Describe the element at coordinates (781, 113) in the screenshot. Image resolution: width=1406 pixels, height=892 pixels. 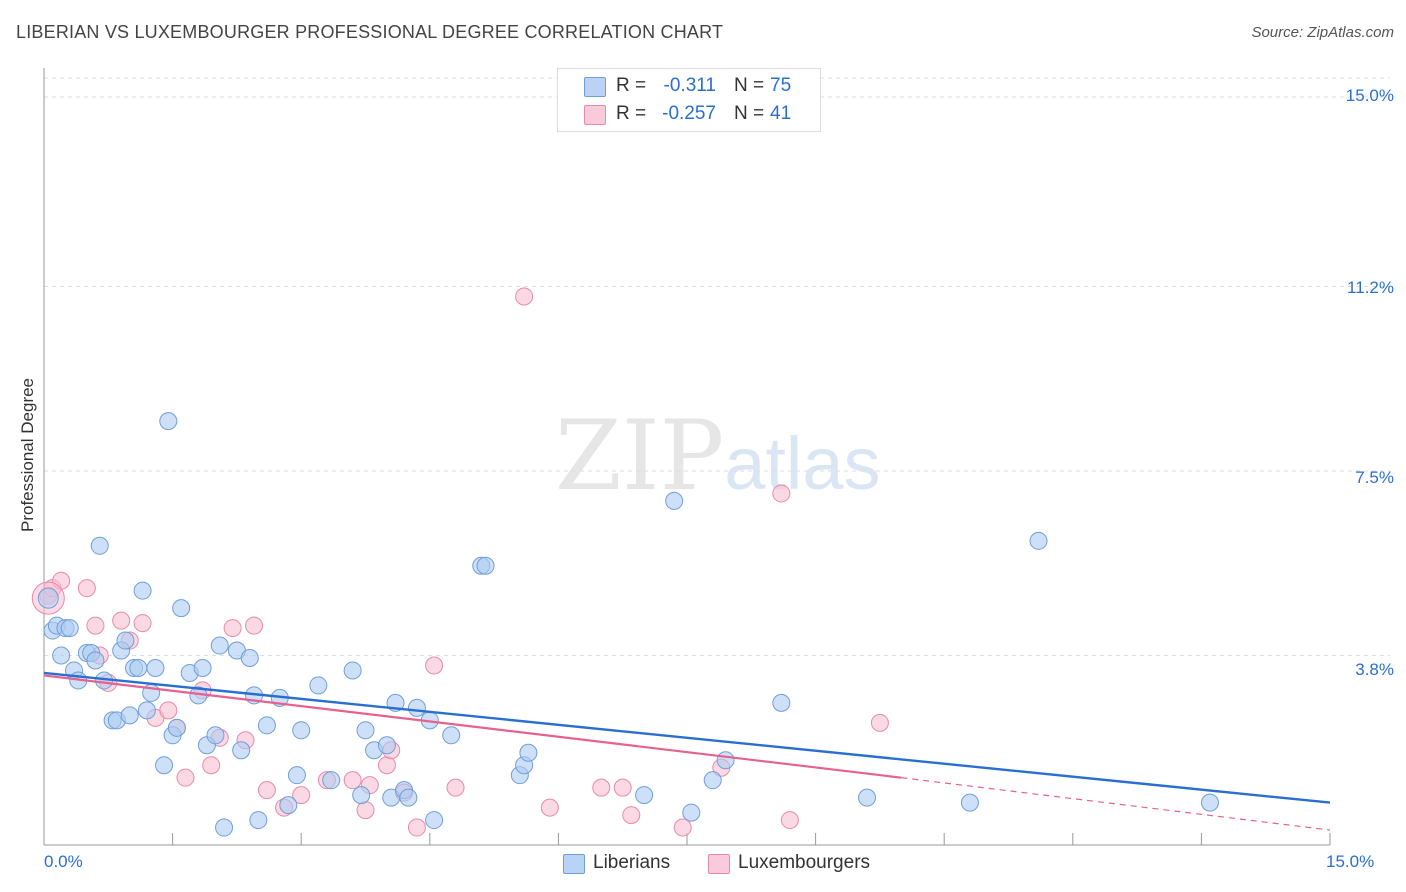
I see `legend-n-value: 41` at that location.